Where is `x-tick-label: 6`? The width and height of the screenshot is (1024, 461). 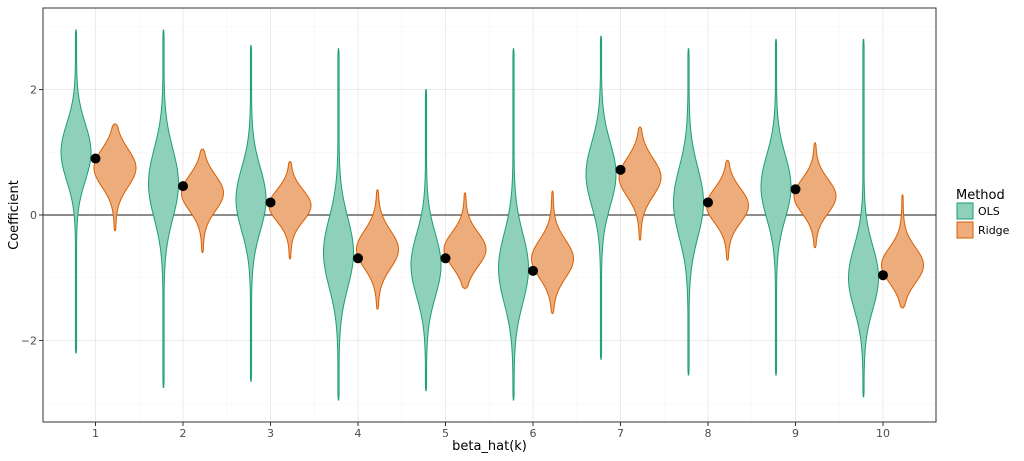 x-tick-label: 6 is located at coordinates (533, 433).